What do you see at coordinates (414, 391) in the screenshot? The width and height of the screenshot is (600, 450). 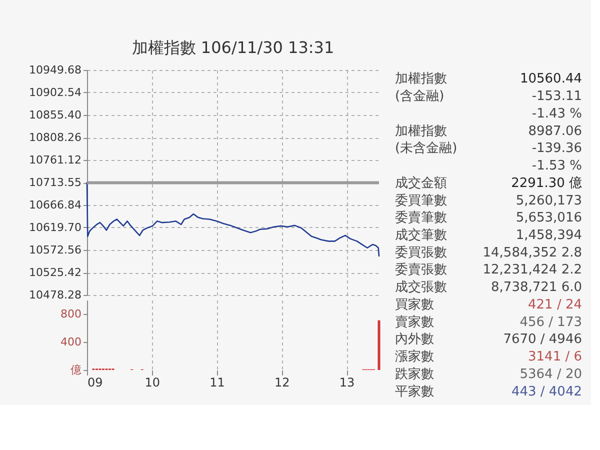 I see `category-label: 平家數` at bounding box center [414, 391].